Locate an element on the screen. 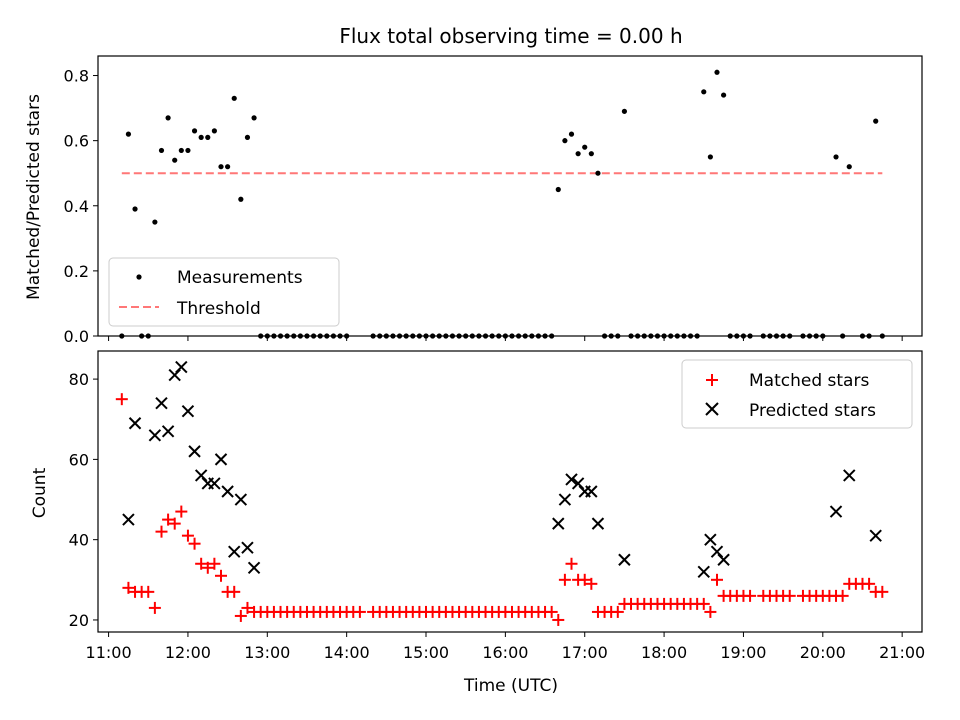  chart-title: Flux total observing time = 0.00 h is located at coordinates (510, 36).